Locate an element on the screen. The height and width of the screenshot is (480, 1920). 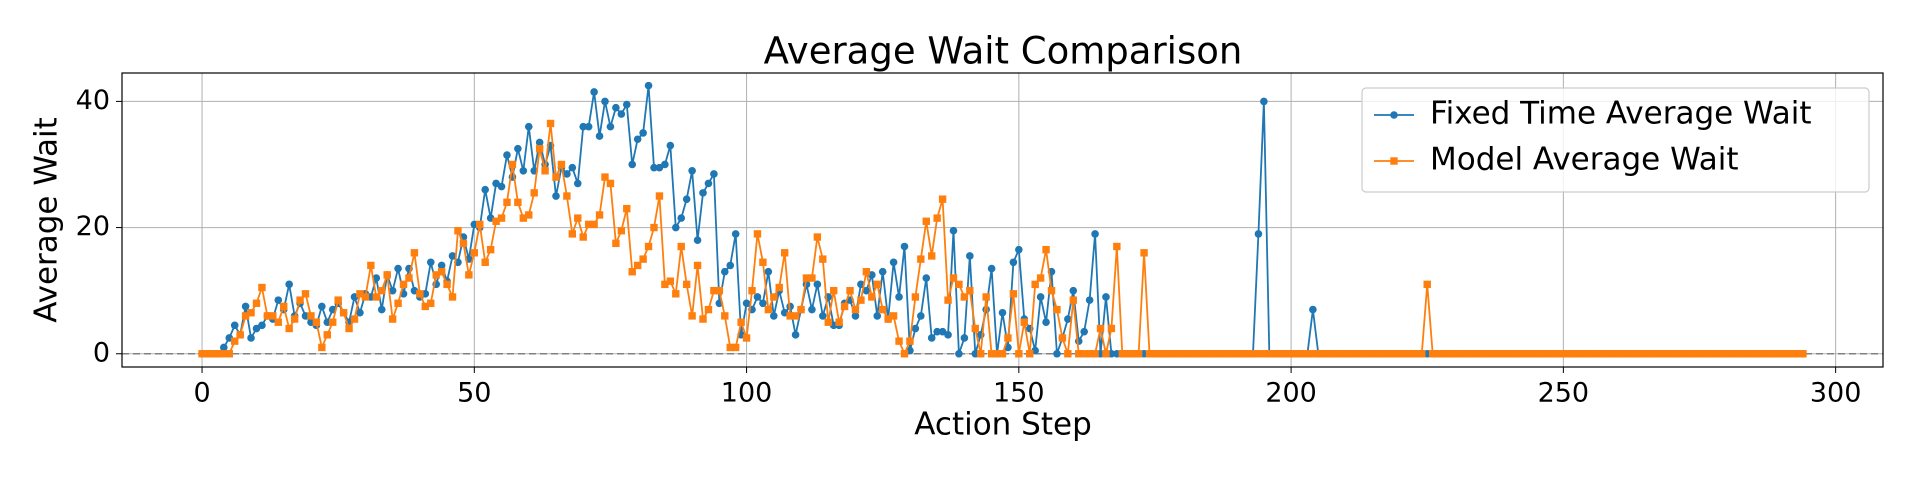
y-tick-label: 0 is located at coordinates (101, 352).